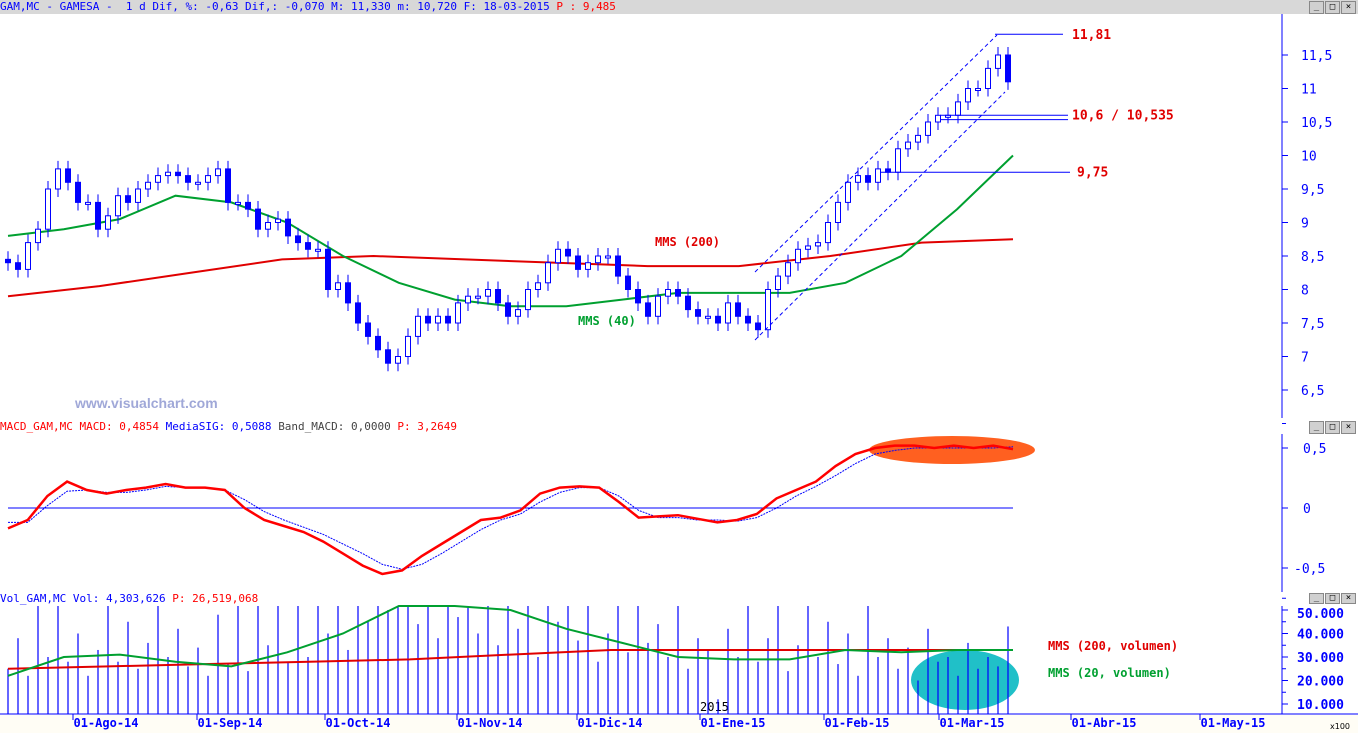  Describe the element at coordinates (56, 6) in the screenshot. I see `symbol: GAM,MC - GAMESA -` at that location.